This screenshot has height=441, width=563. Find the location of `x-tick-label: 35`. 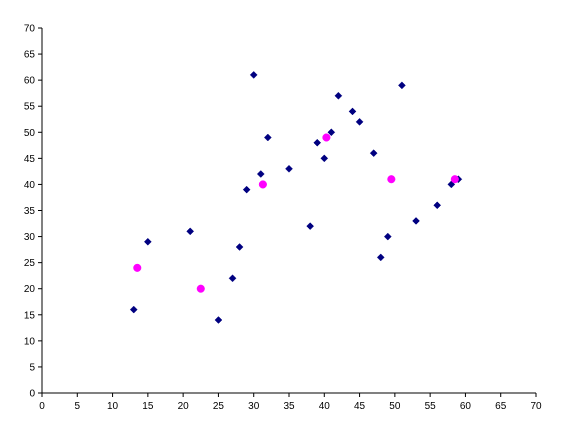

x-tick-label: 35 is located at coordinates (289, 406).